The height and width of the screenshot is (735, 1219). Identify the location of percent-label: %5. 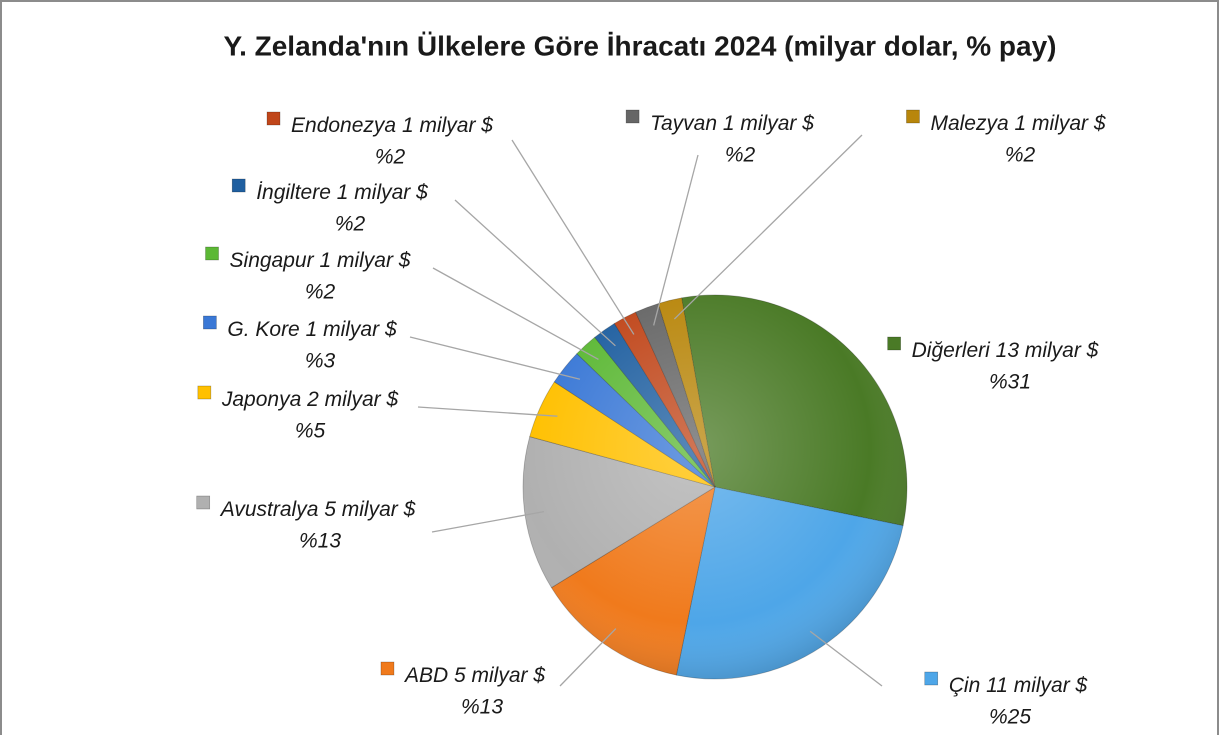
(310, 431).